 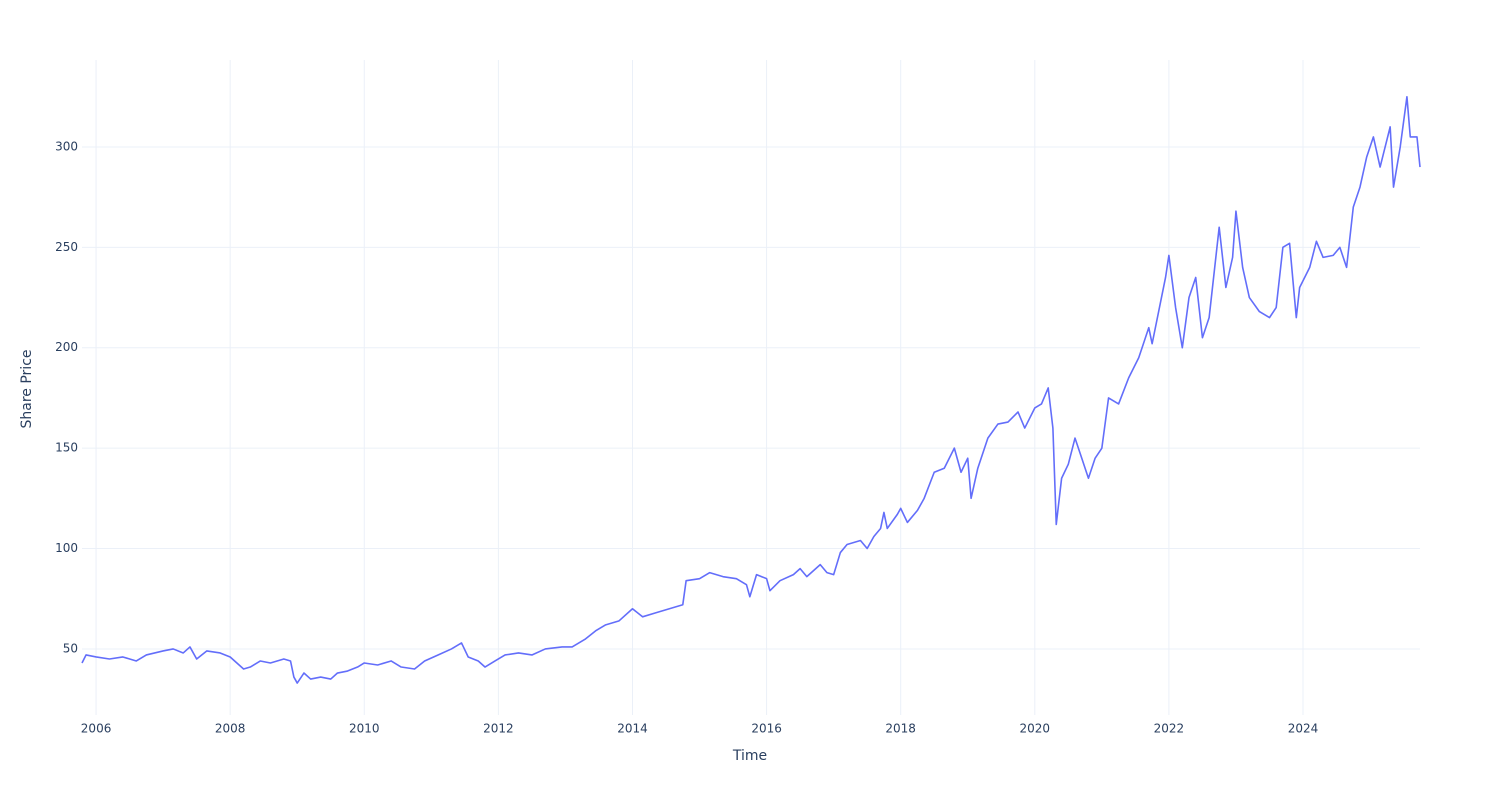 I want to click on y-tick-label: 250, so click(x=66, y=247).